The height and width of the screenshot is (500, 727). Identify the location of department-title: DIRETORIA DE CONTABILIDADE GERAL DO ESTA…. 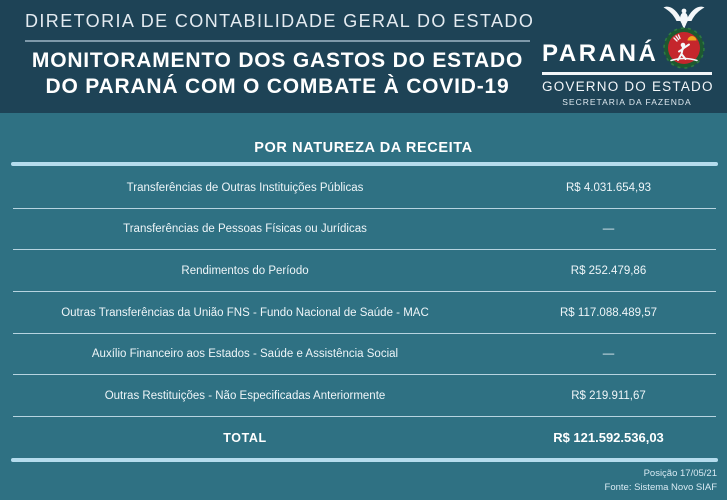
(280, 21).